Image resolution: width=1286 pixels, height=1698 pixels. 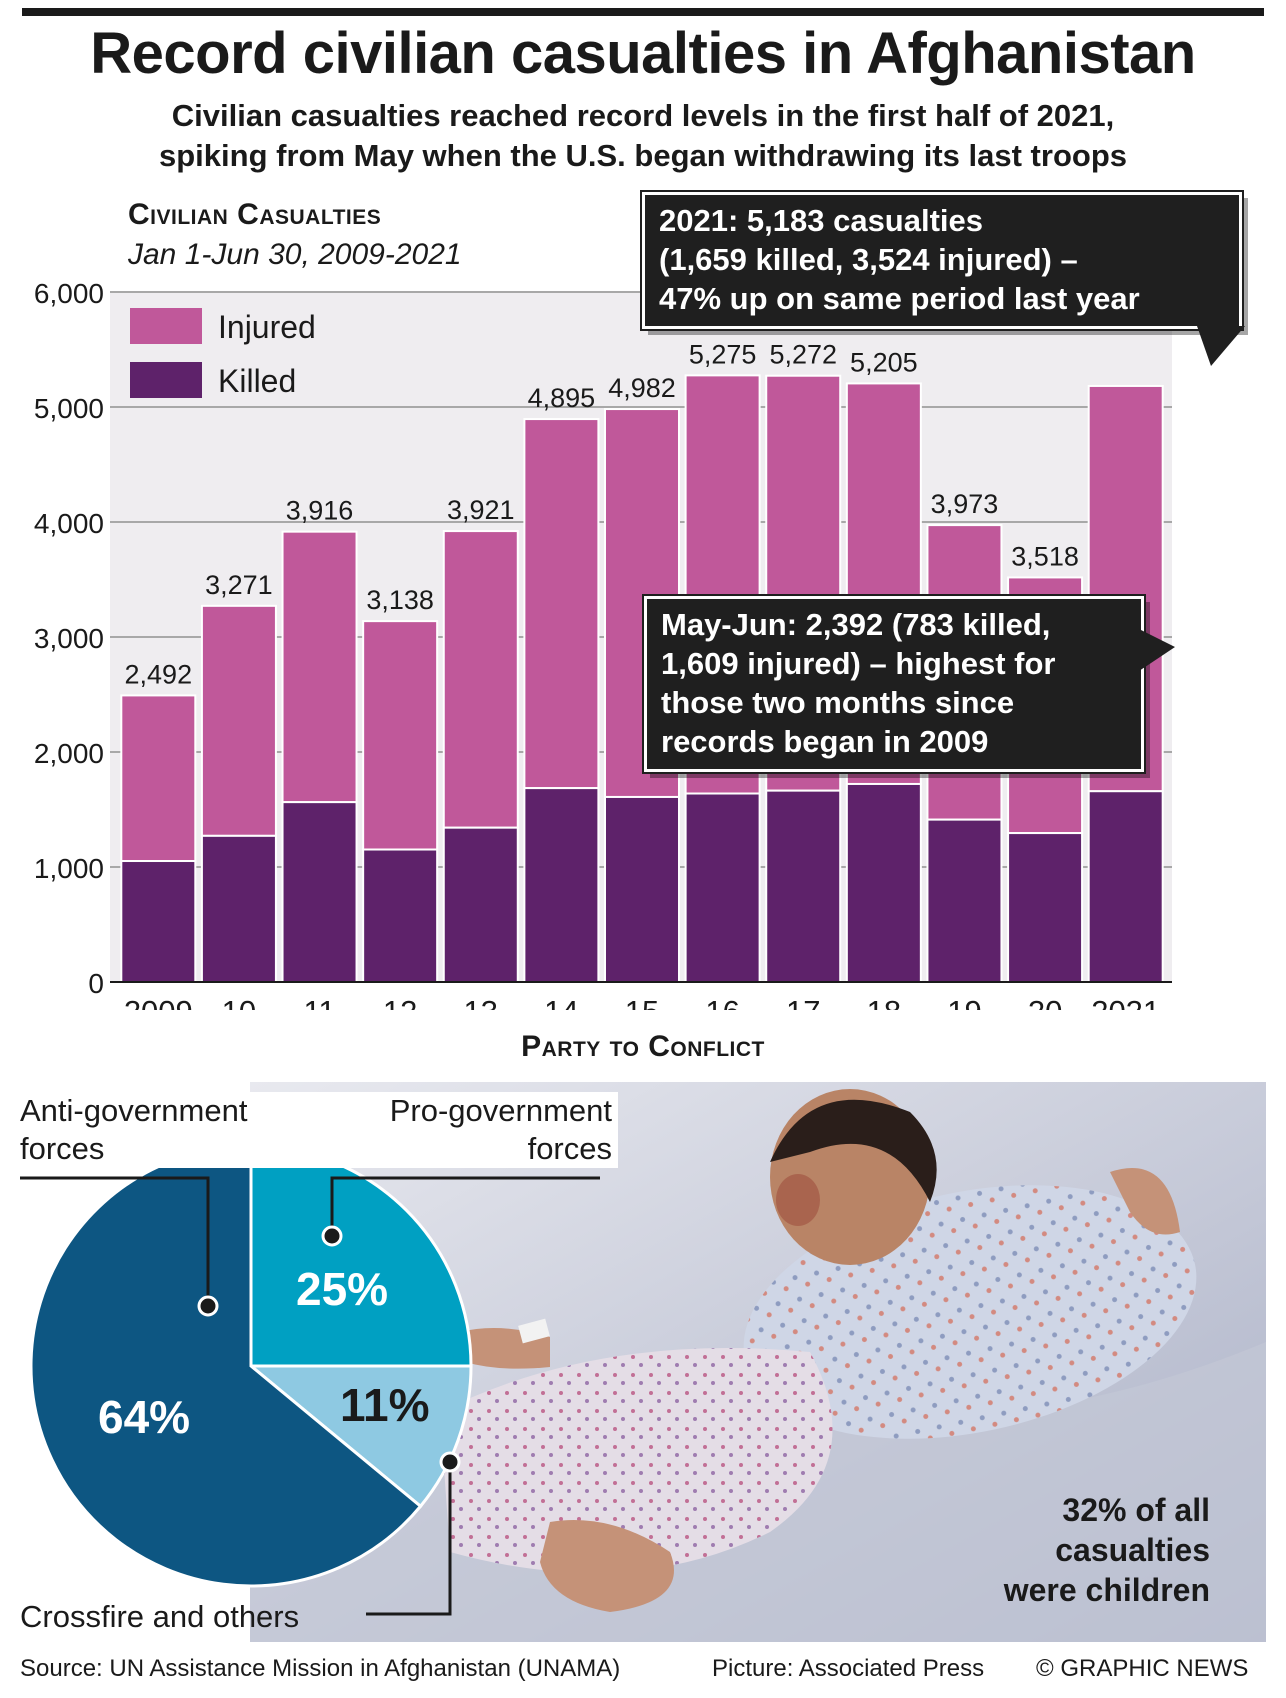 I want to click on y-tick-label: 2,000, so click(x=69, y=753).